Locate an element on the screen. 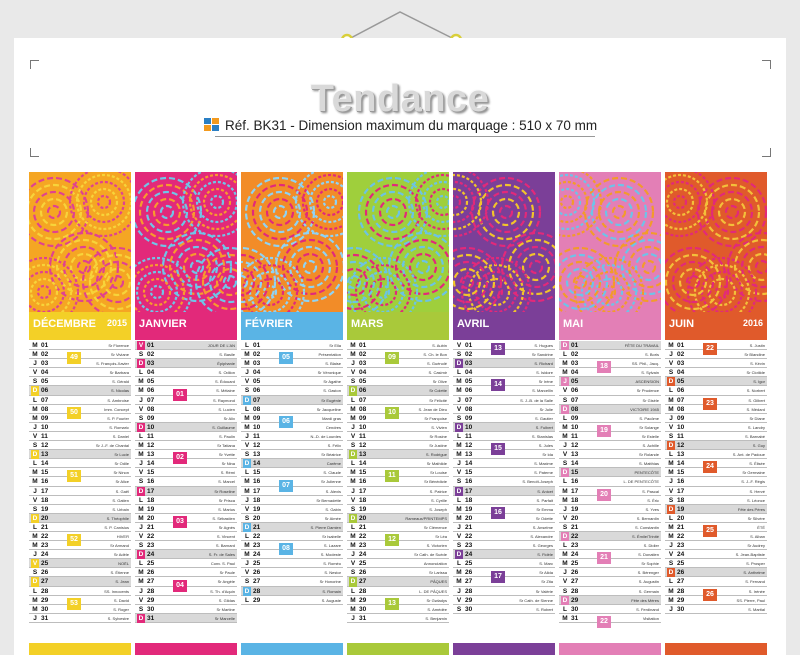 The width and height of the screenshot is (800, 655). month-header: FÉVRIER is located at coordinates (292, 326).